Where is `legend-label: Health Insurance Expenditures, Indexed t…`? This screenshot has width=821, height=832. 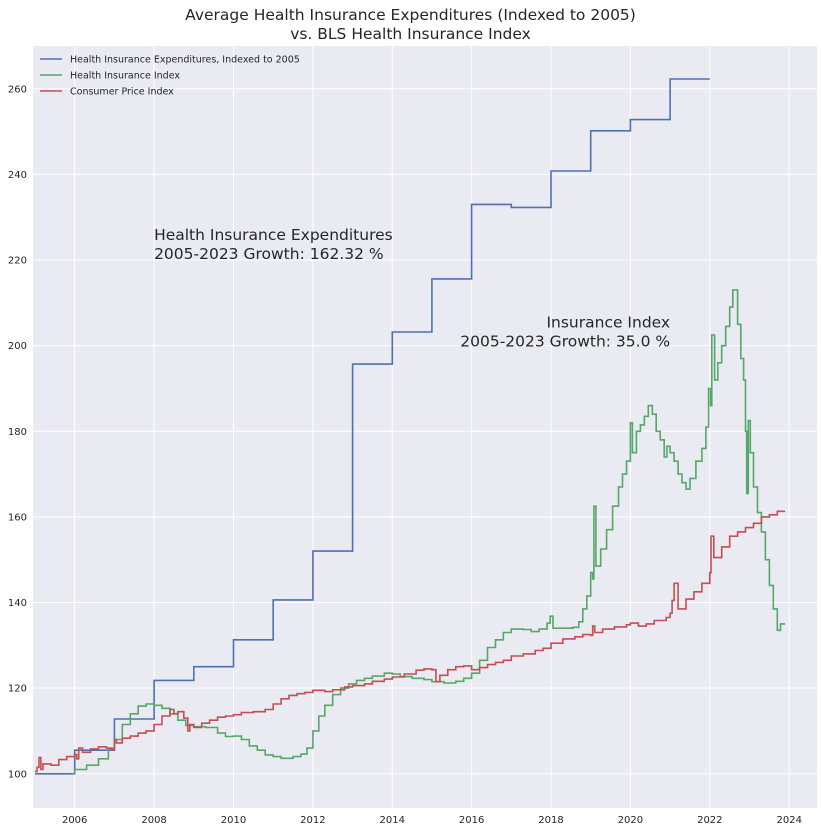 legend-label: Health Insurance Expenditures, Indexed t… is located at coordinates (185, 60).